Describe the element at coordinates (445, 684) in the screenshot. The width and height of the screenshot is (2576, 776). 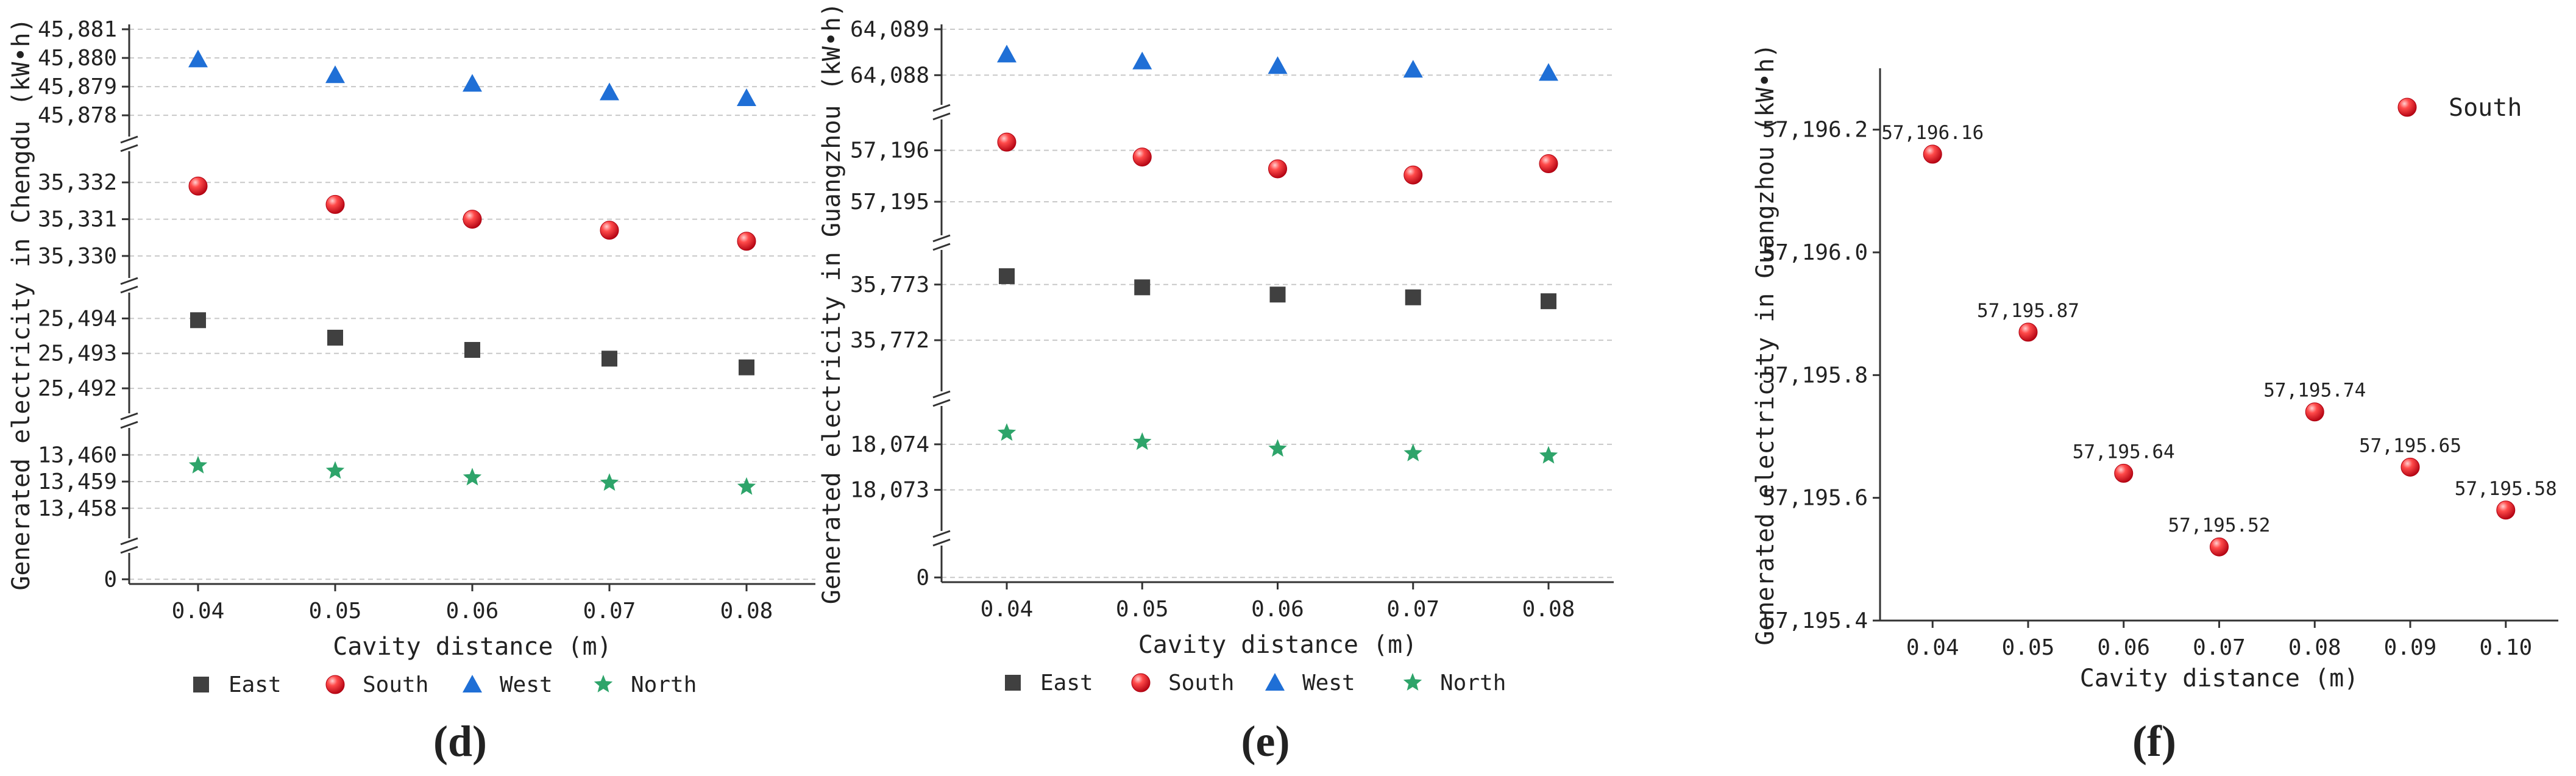
I see `legend: East South West North` at that location.